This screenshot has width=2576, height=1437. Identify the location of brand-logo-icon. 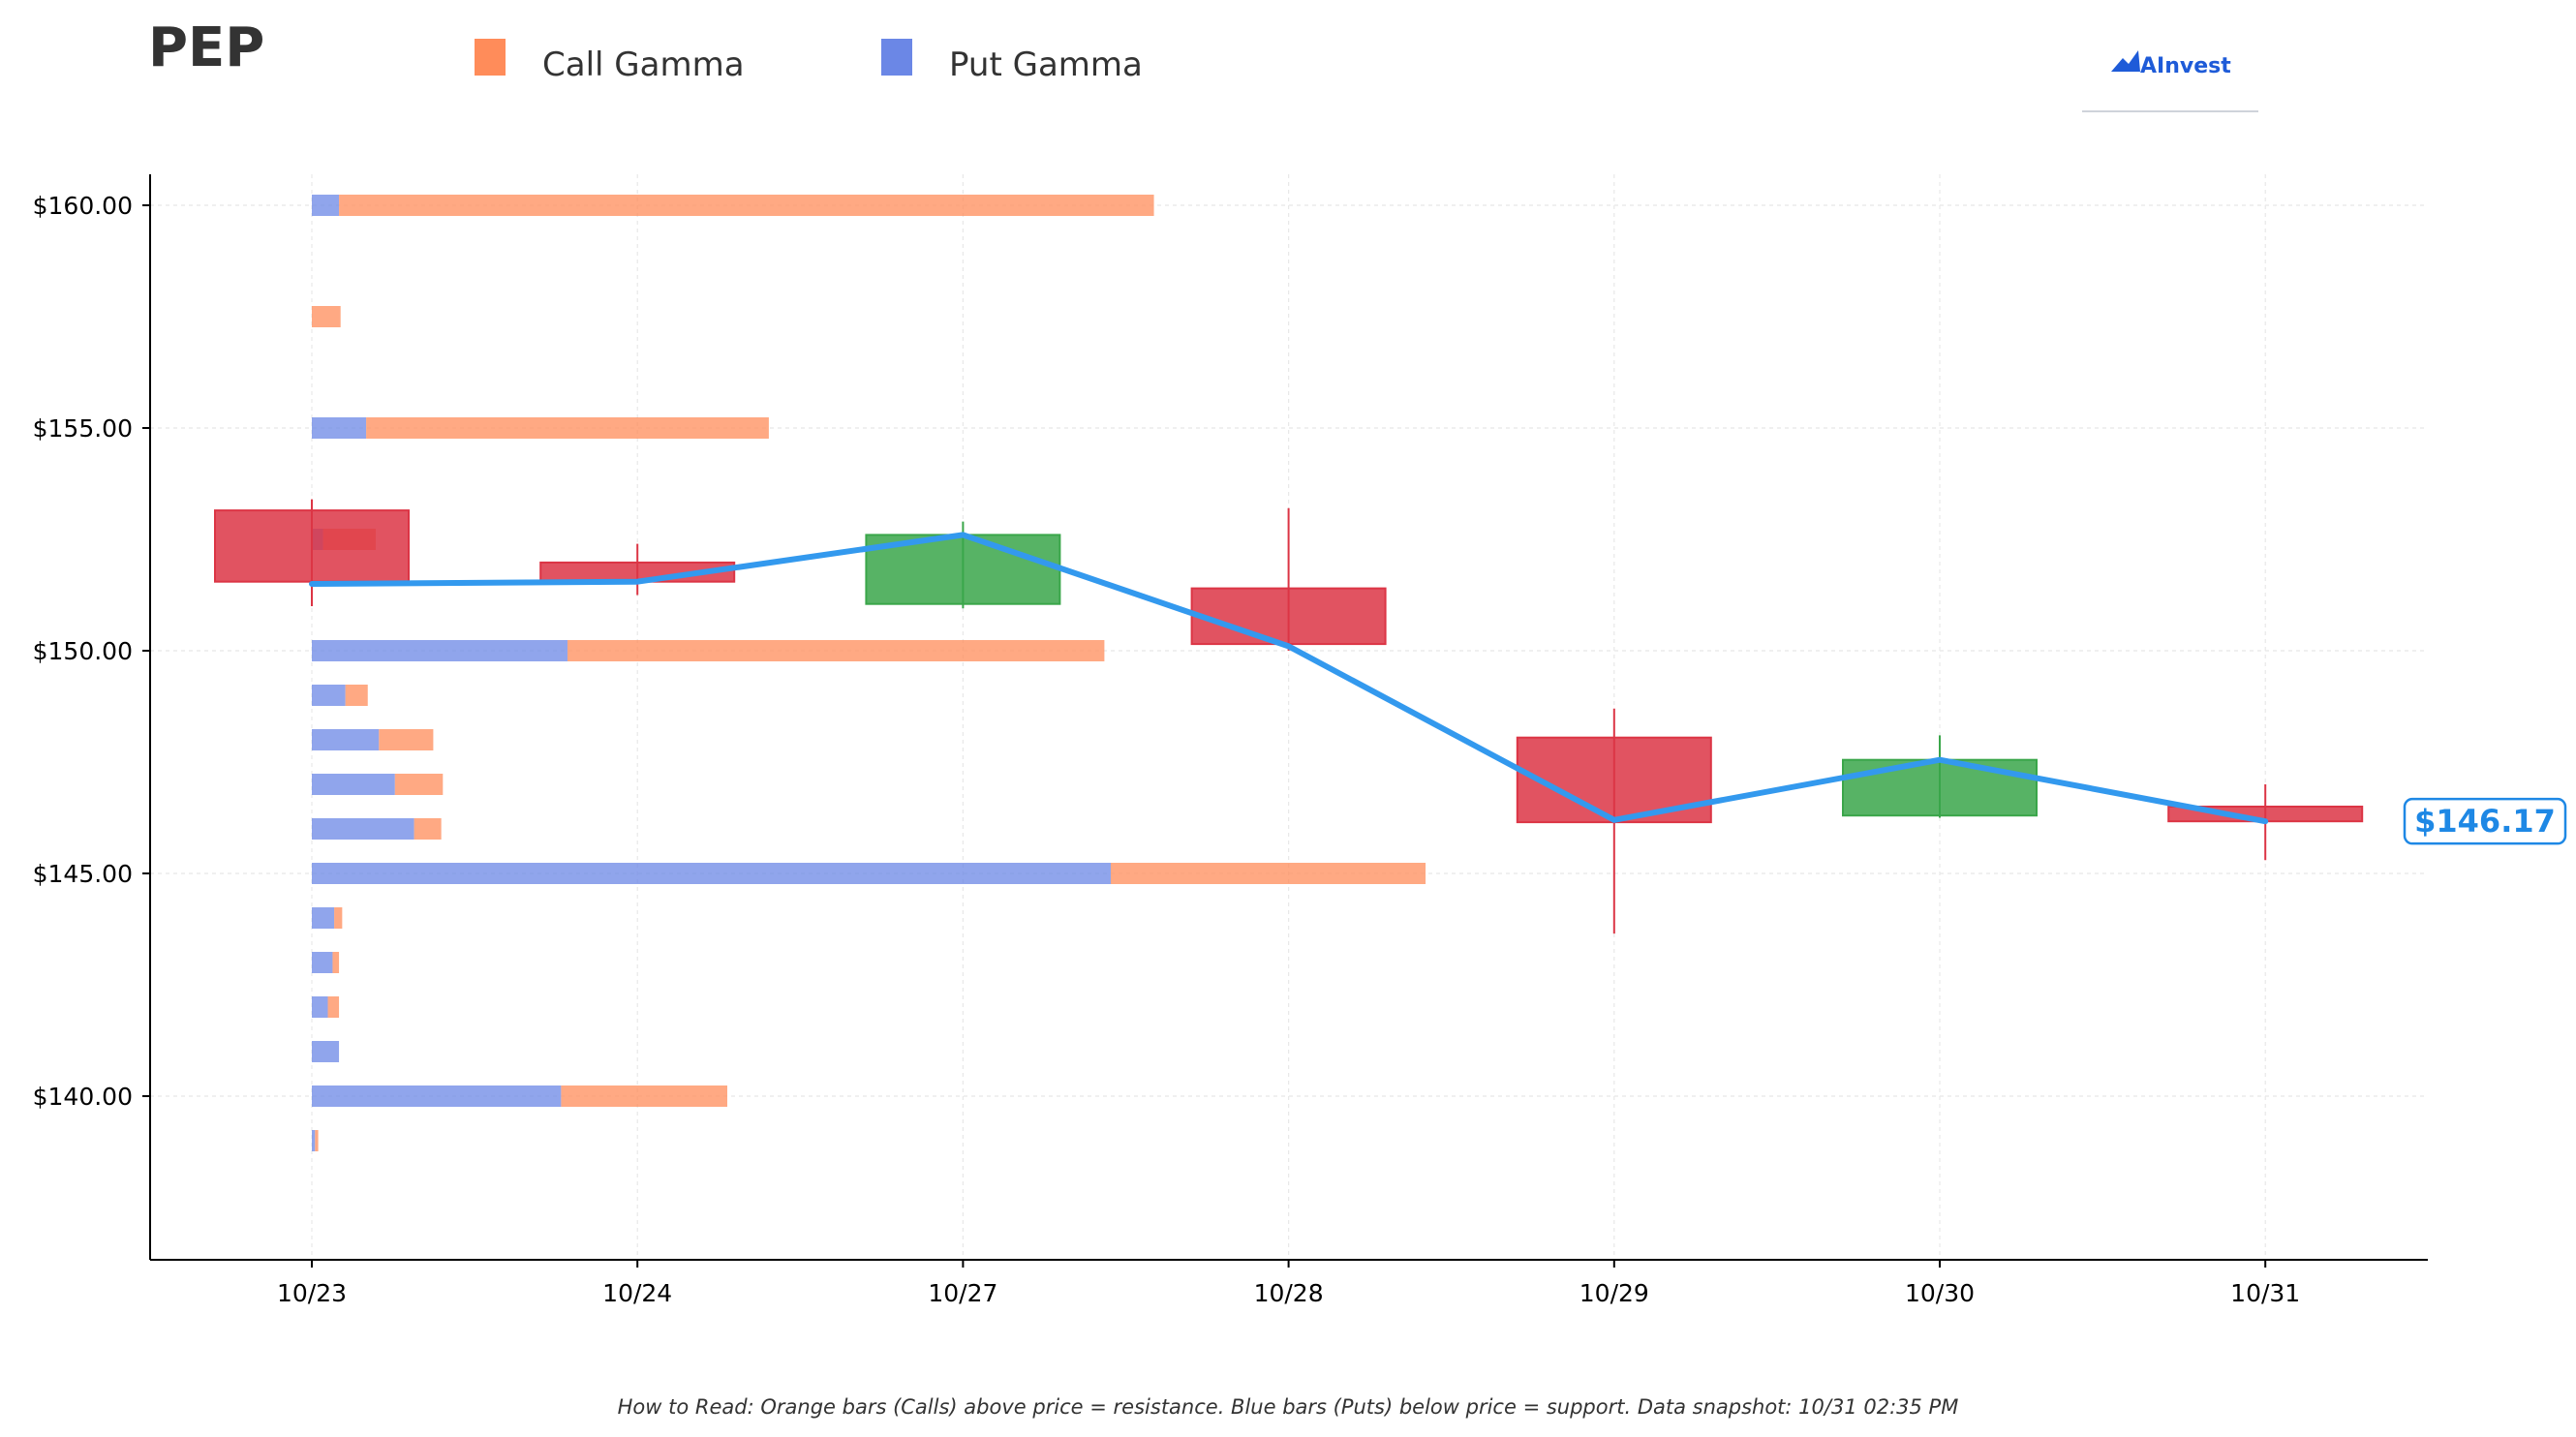
(2125, 61).